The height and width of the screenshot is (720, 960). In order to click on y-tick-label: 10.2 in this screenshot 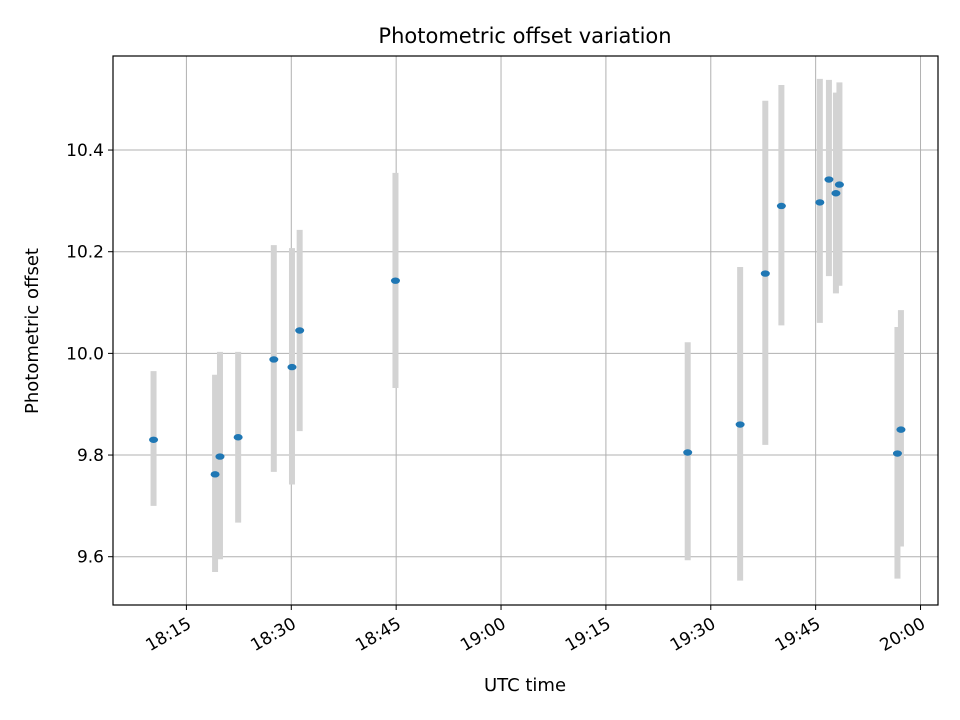, I will do `click(85, 253)`.